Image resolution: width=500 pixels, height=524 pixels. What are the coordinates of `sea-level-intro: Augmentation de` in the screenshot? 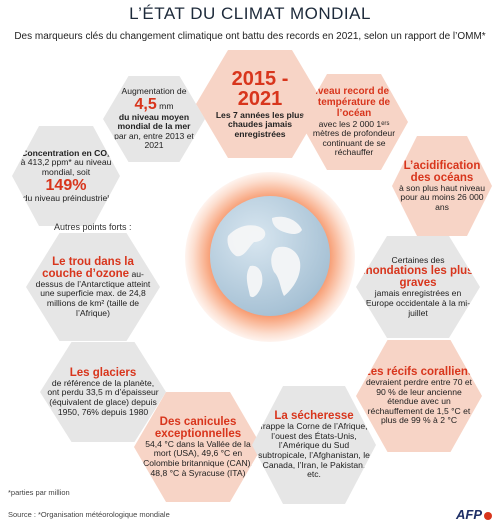 It's located at (154, 90).